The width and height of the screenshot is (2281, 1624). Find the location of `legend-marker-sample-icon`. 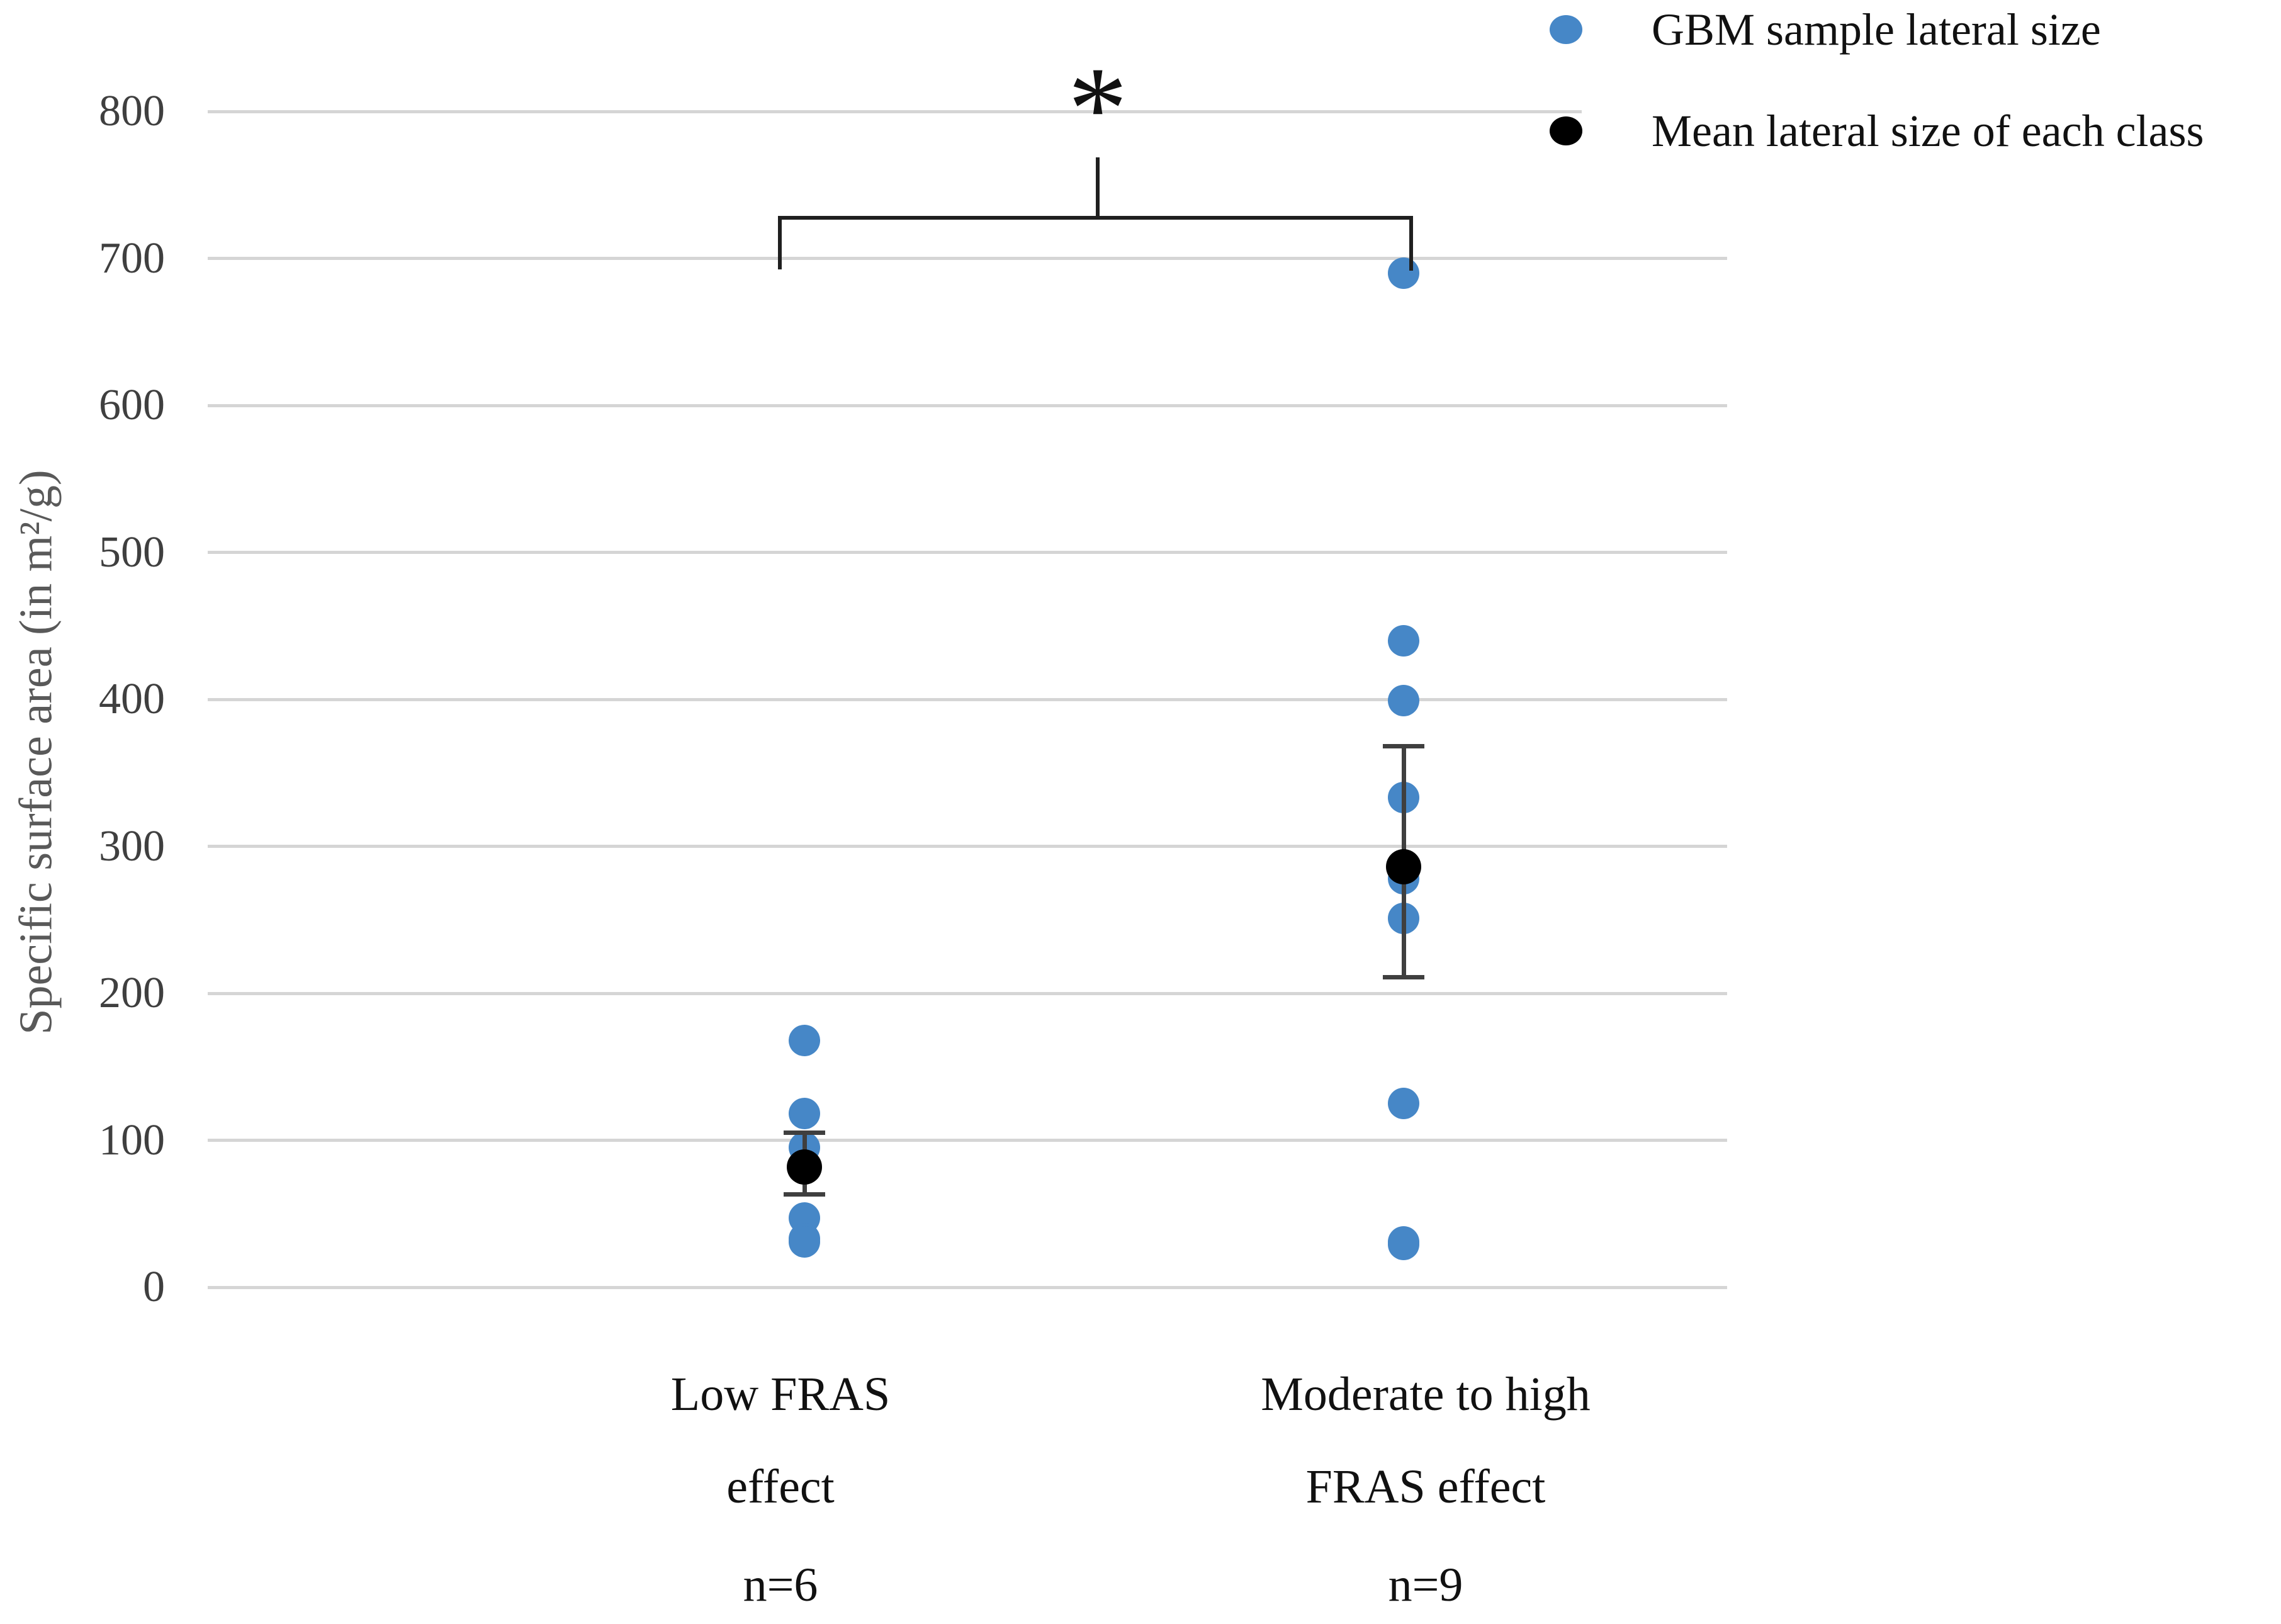

legend-marker-sample-icon is located at coordinates (1566, 29).